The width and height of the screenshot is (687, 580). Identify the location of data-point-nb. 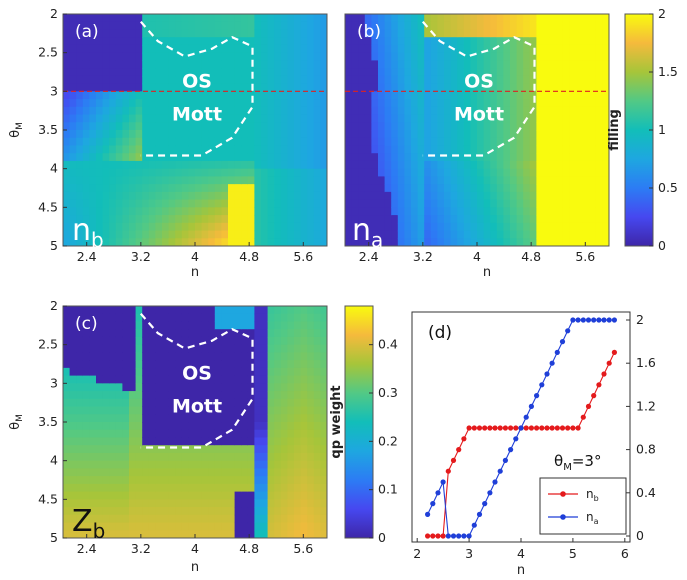
(438, 536).